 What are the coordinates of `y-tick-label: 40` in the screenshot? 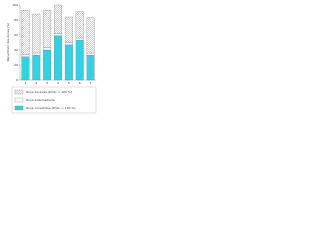 It's located at (16, 50).